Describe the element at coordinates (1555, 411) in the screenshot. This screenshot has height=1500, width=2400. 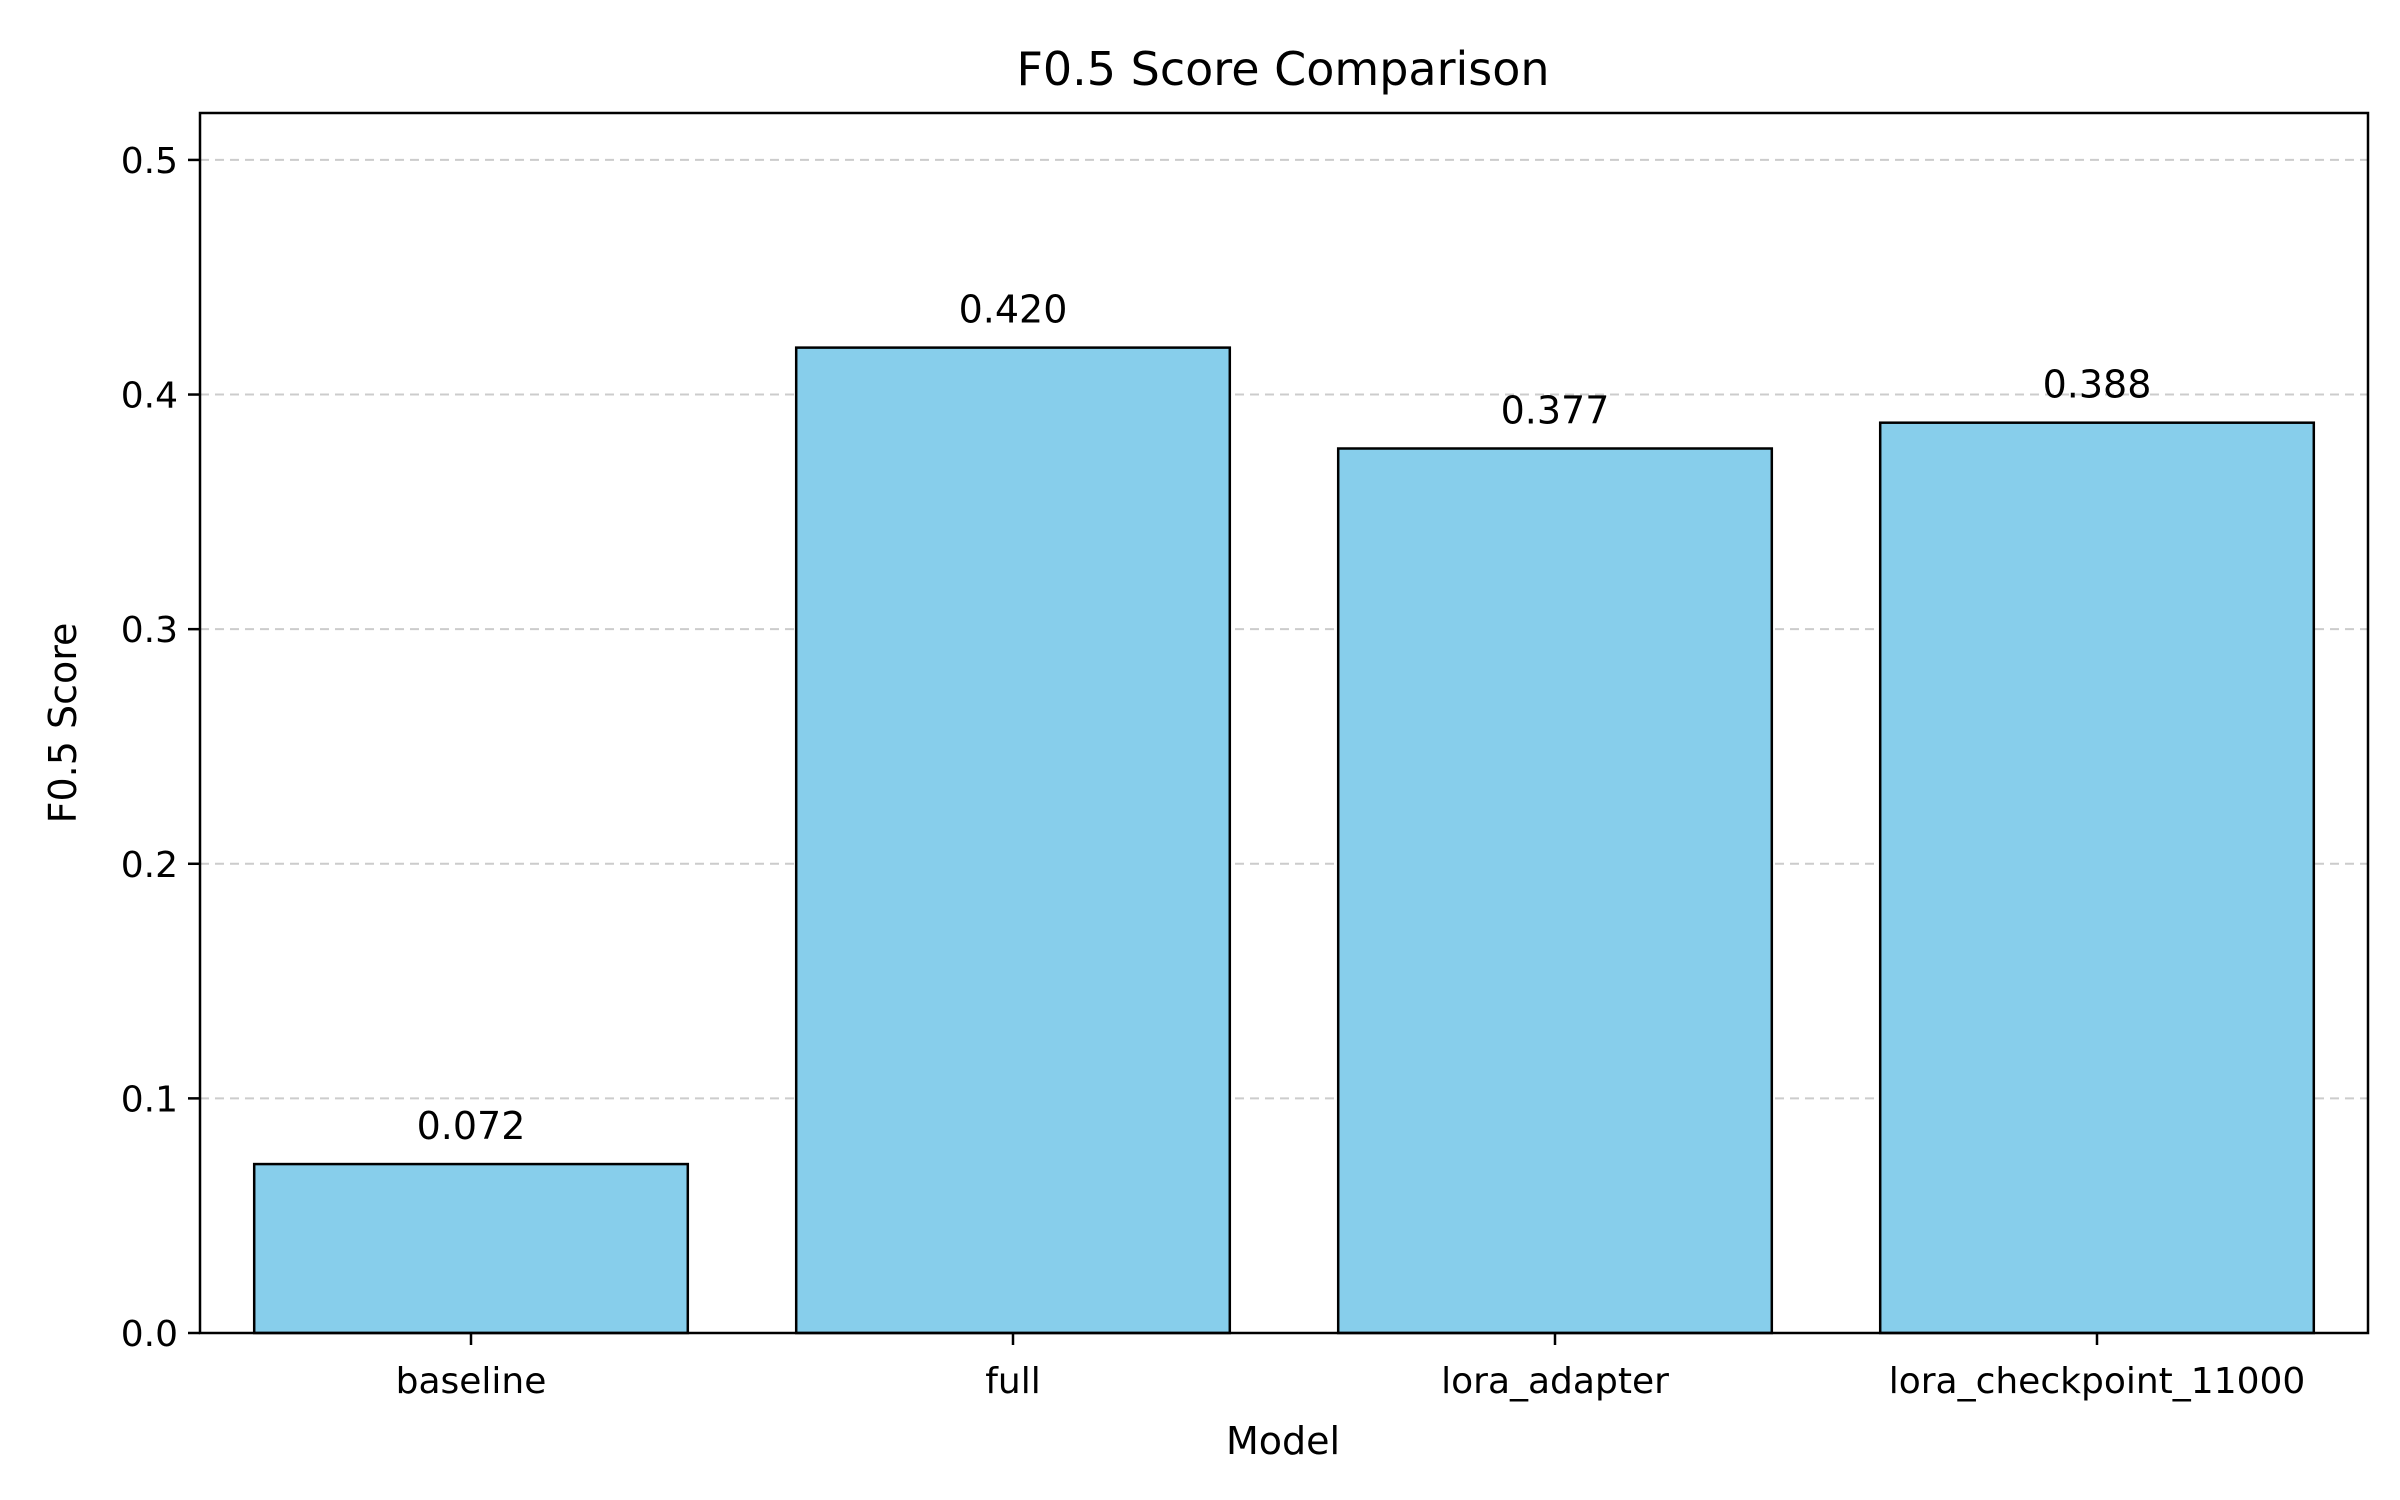
I see `data-label: 0.377` at that location.